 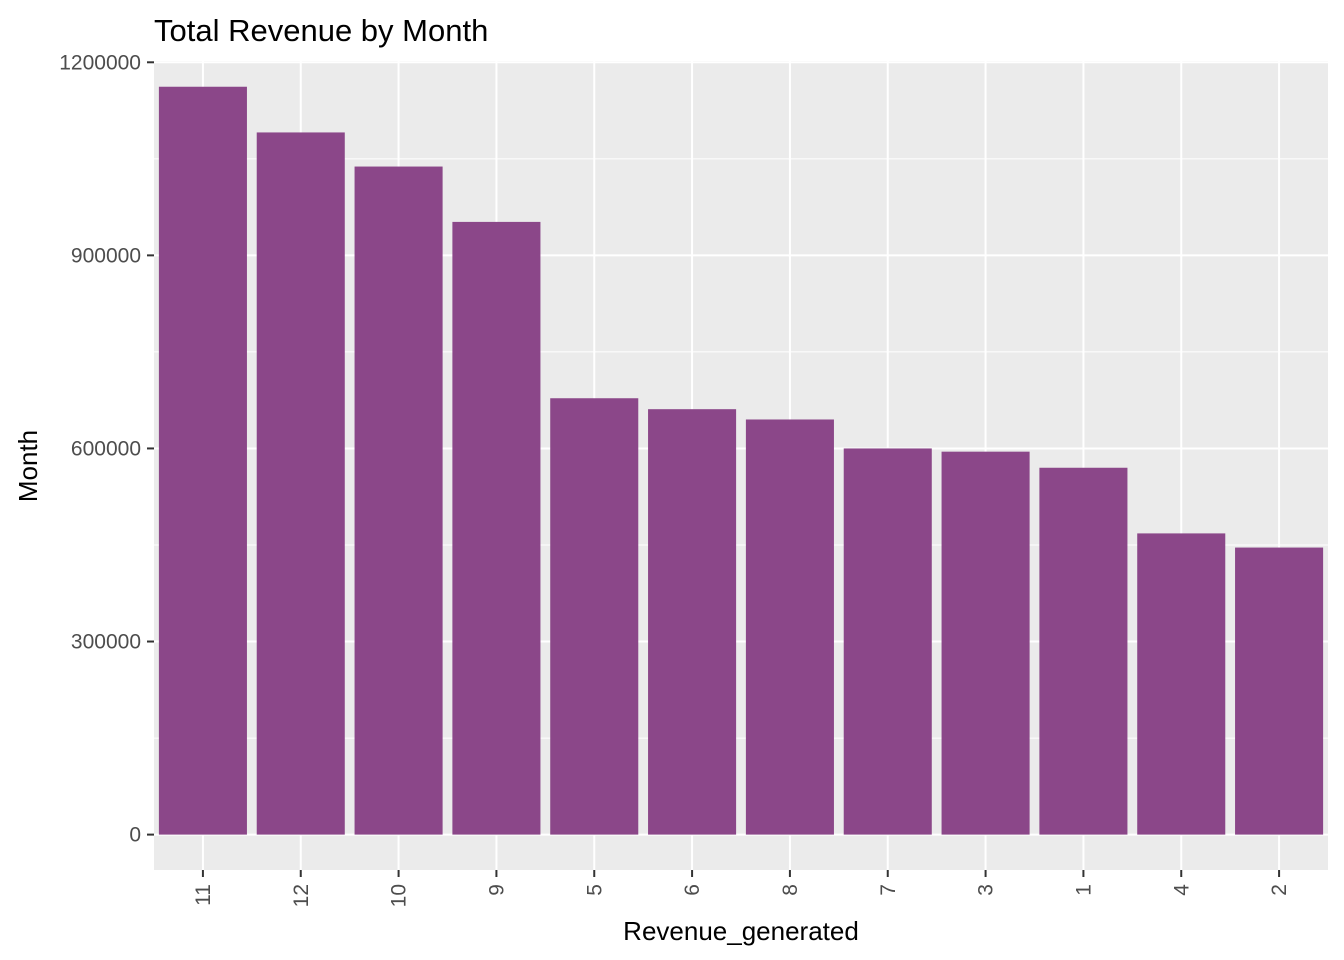 I want to click on y-axis-title: Month, so click(x=28, y=466).